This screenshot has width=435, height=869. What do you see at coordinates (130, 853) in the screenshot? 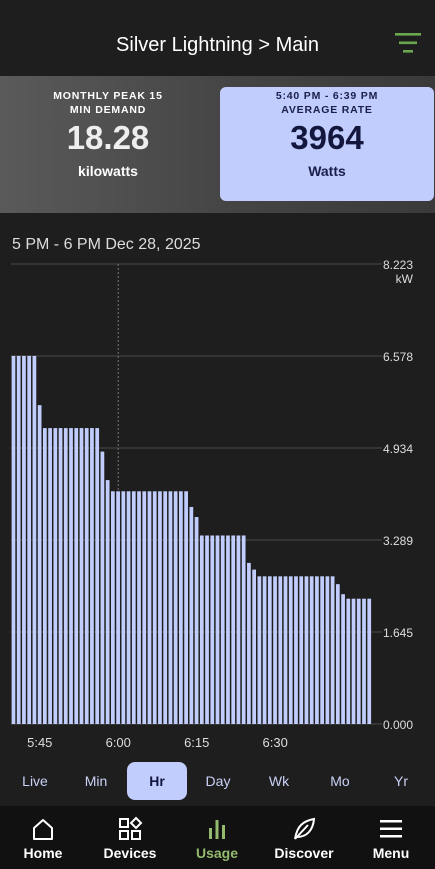
I see `nav-label: Devices` at bounding box center [130, 853].